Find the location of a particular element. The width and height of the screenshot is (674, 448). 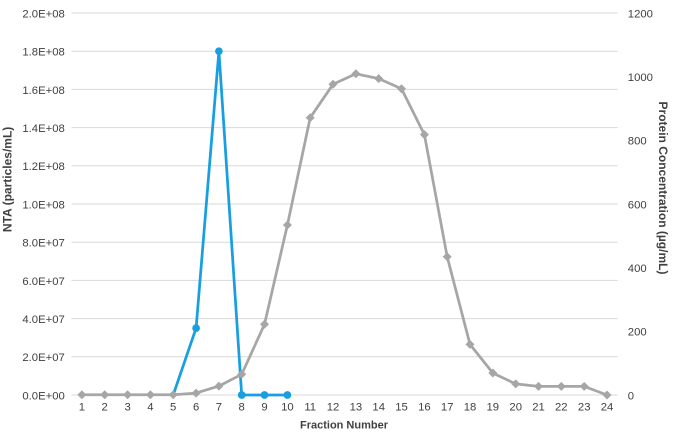

svg-text: 5 is located at coordinates (173, 408).